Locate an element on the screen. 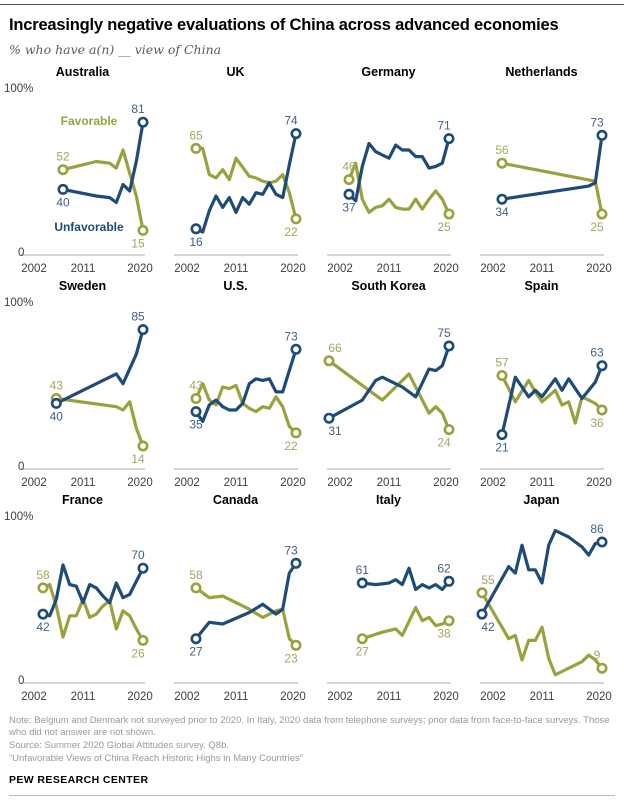 The image size is (624, 800). line-chart-netherlands: 2002 2011 2020 56 25 34 73 is located at coordinates (545, 195).